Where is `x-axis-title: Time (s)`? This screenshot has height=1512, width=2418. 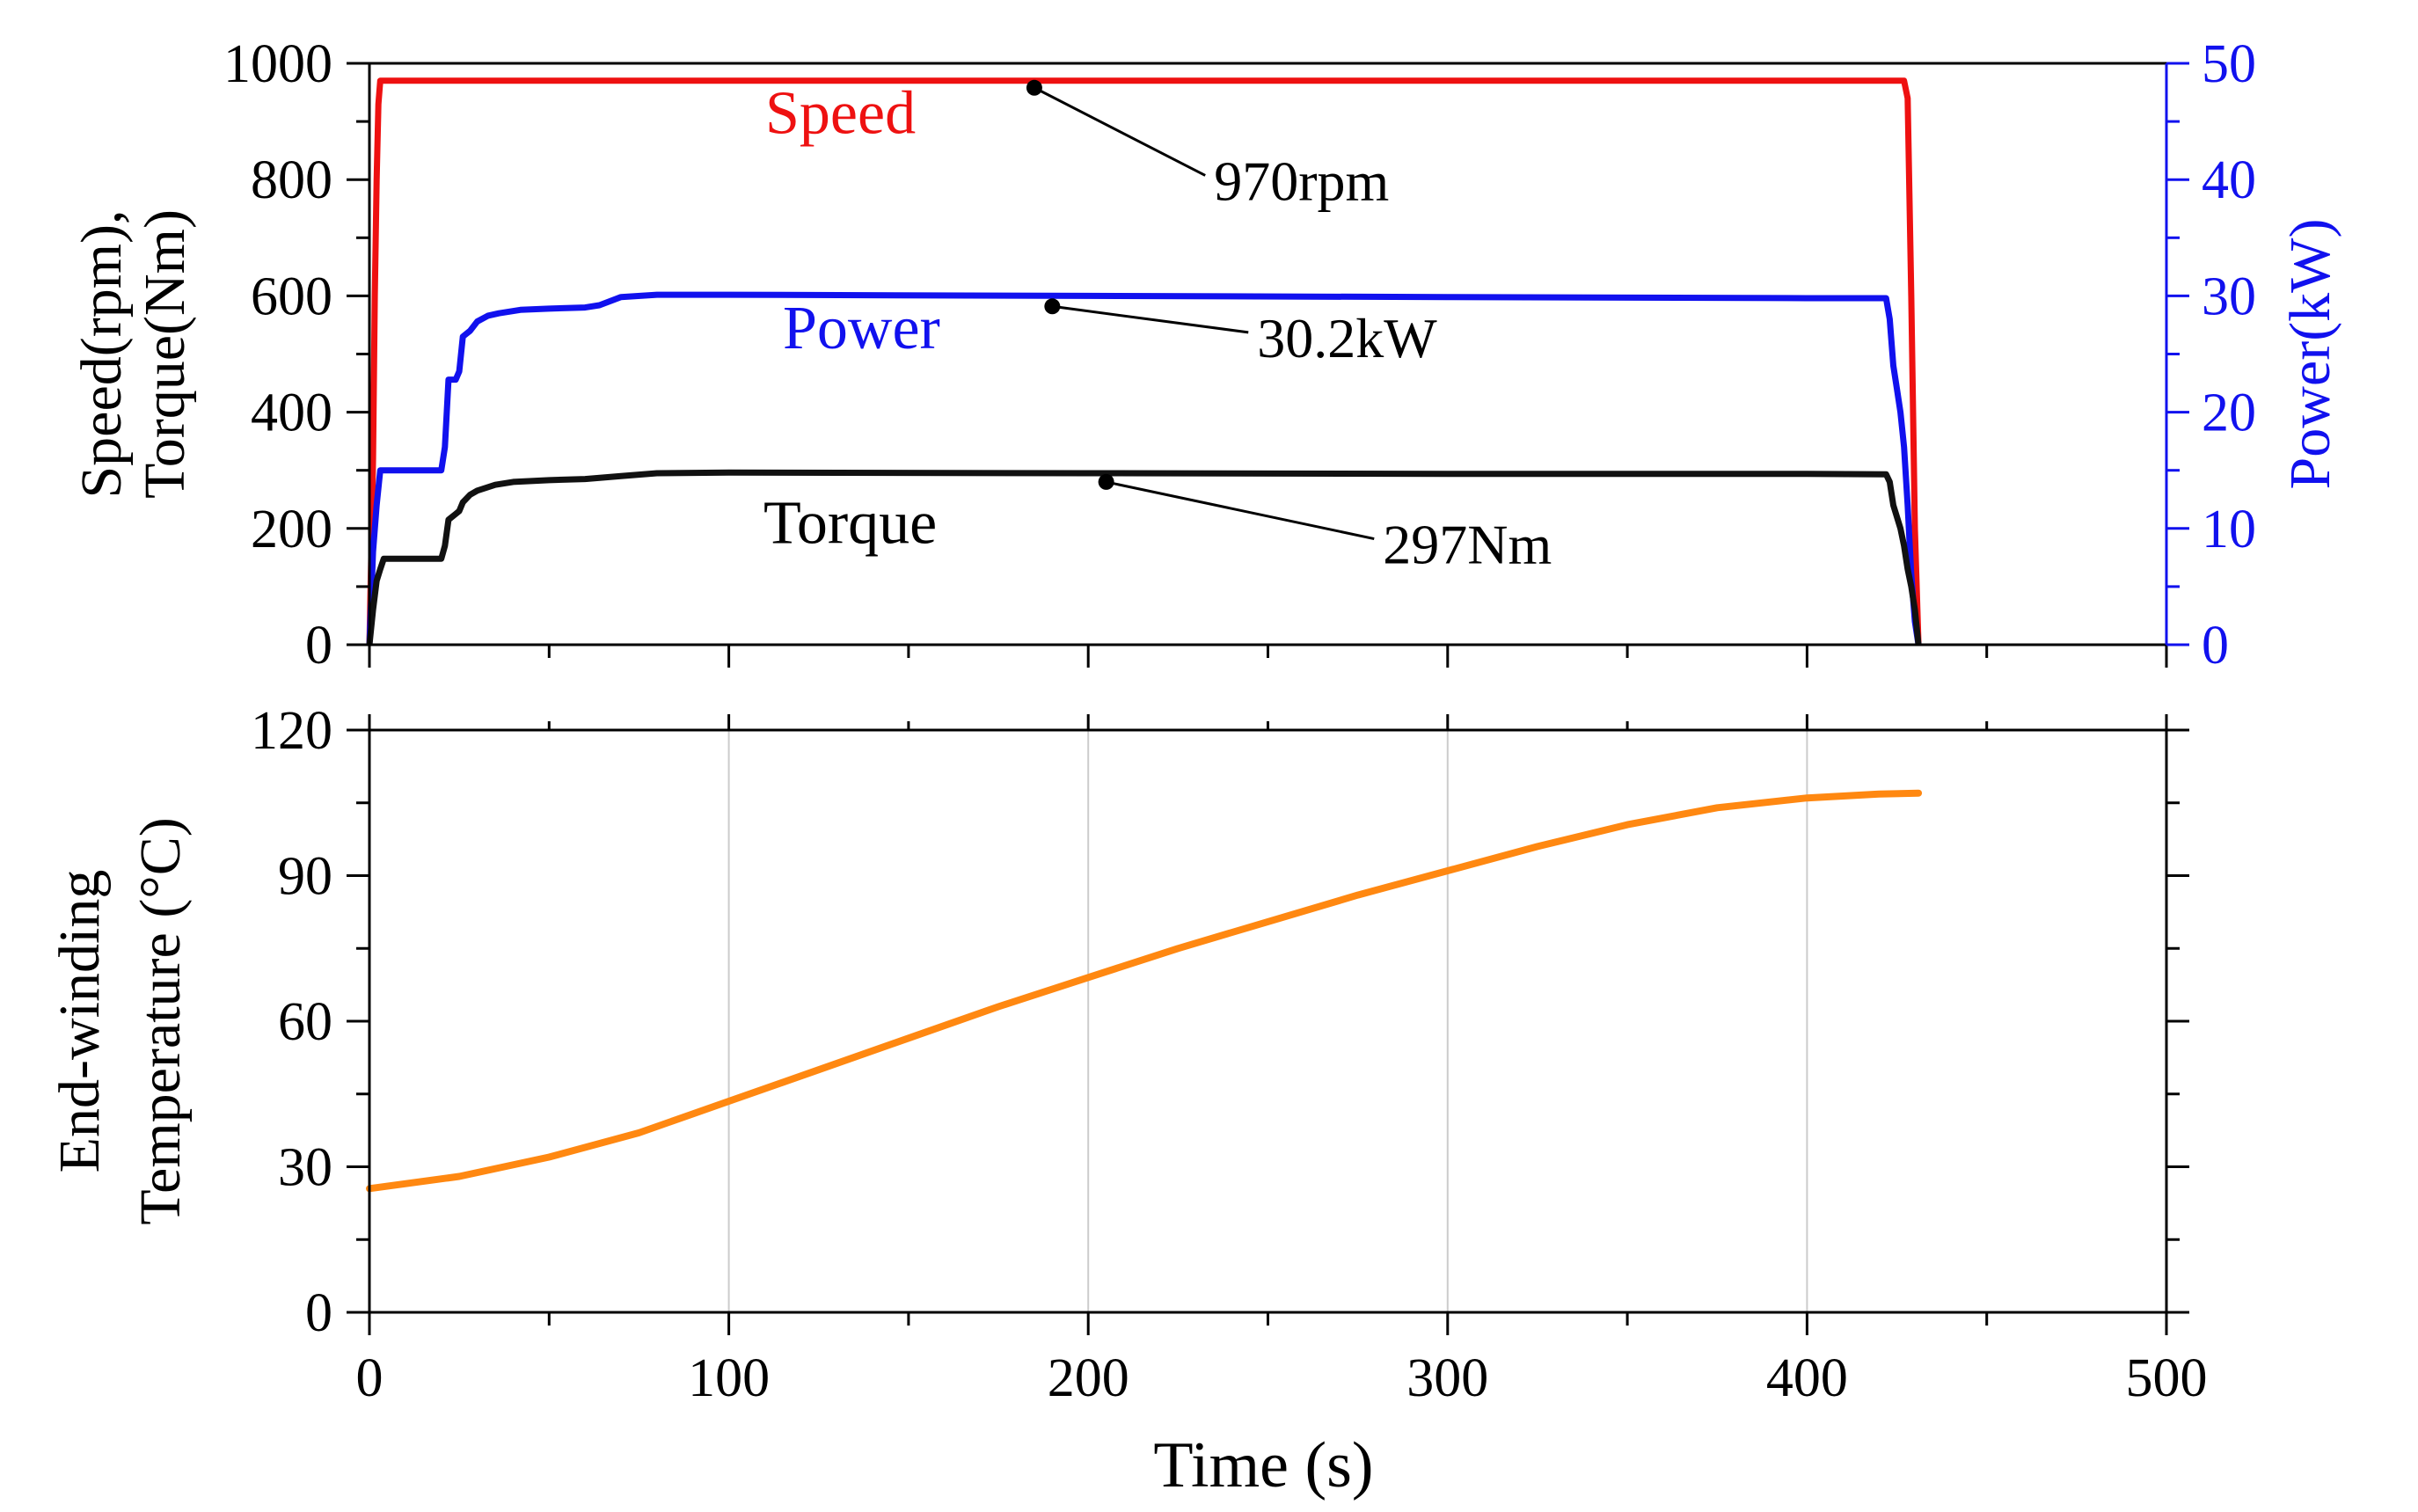 x-axis-title: Time (s) is located at coordinates (1263, 1465).